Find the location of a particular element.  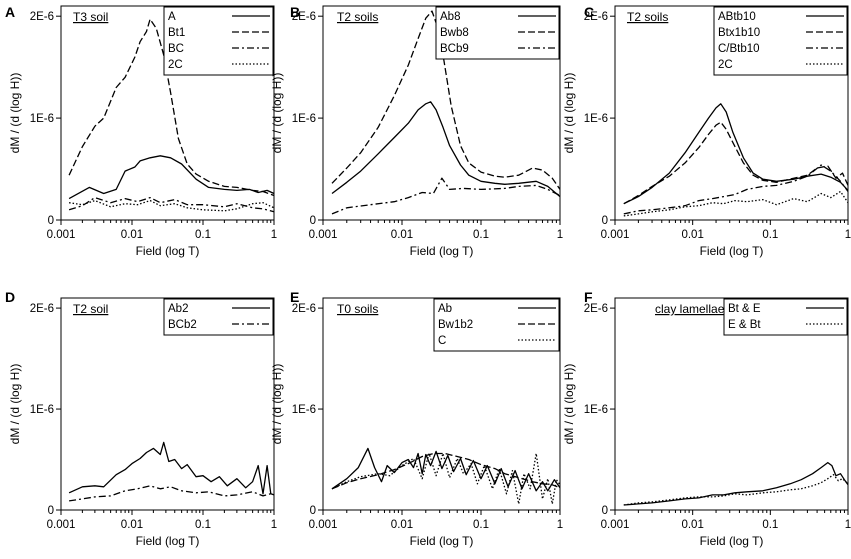

series-line-bcb2 is located at coordinates (172, 493).